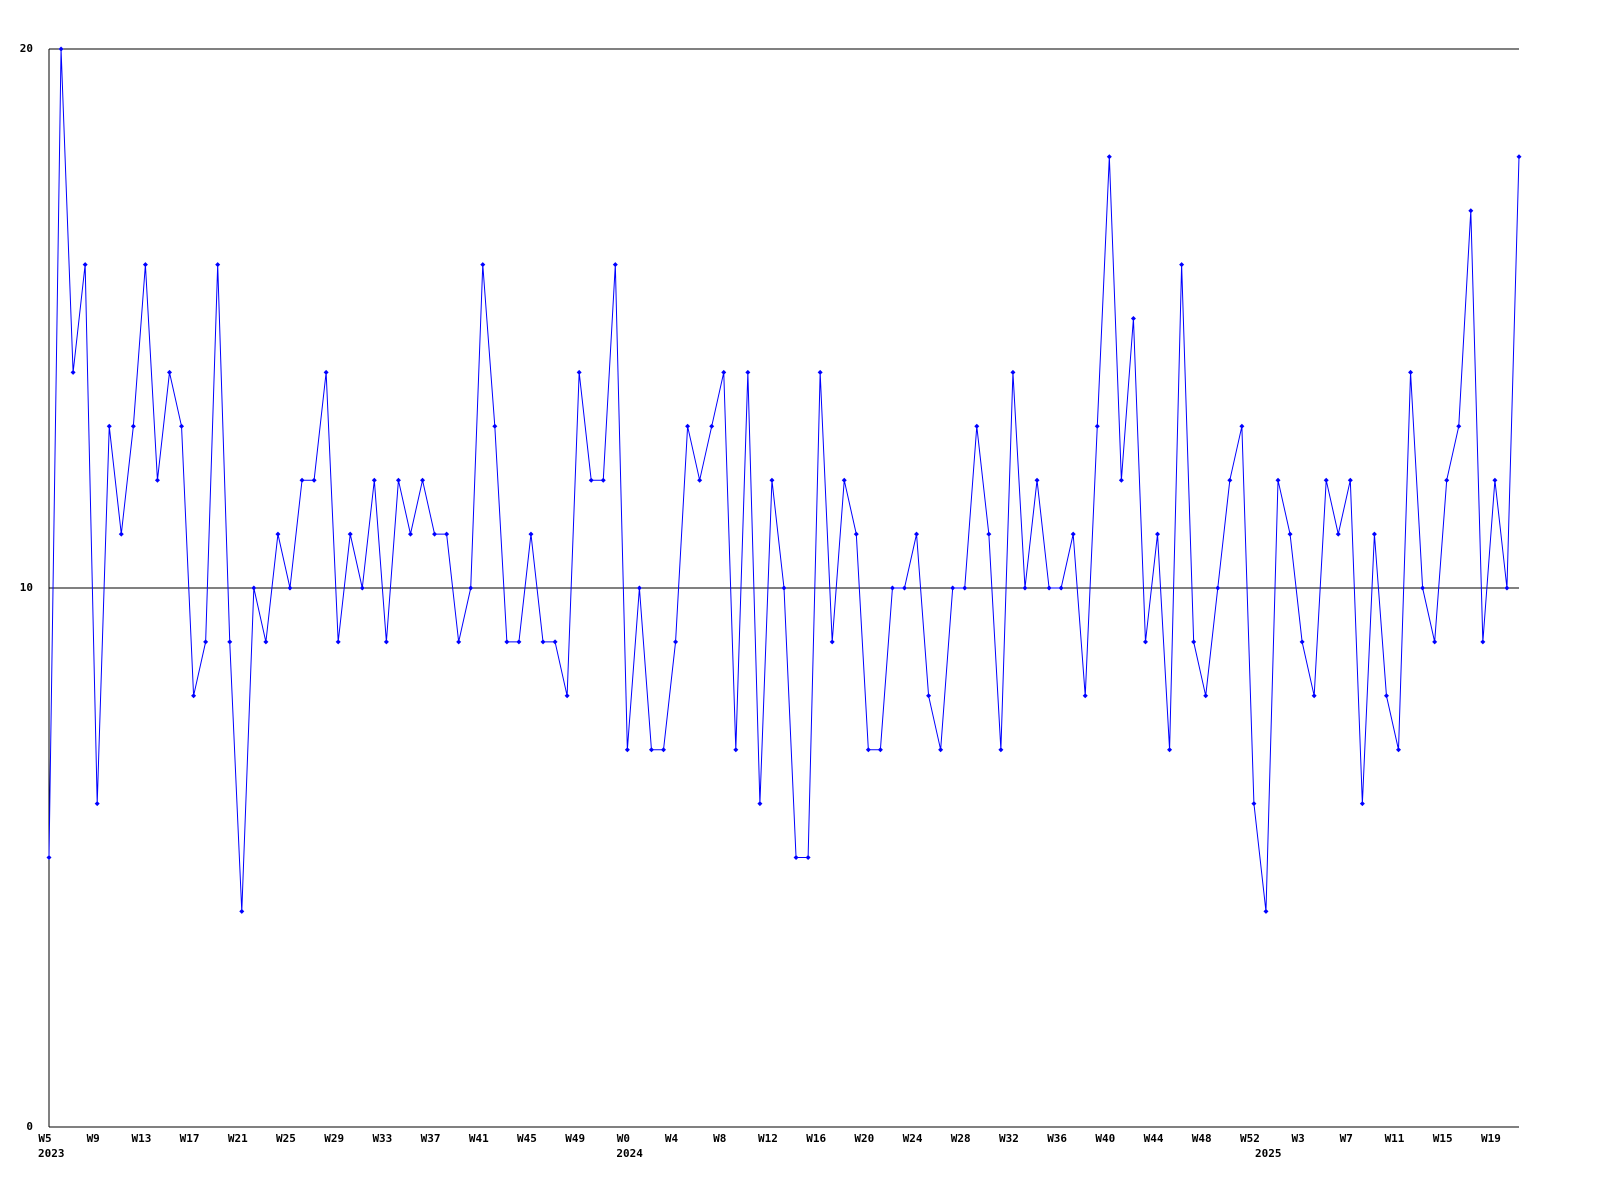  I want to click on x-tick-label: W41, so click(479, 1138).